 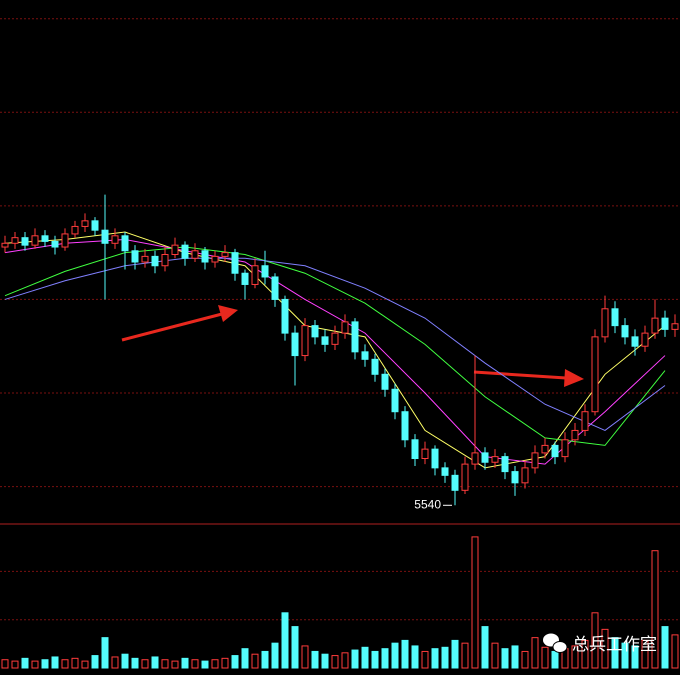 I want to click on watermark-icon, so click(x=555, y=643).